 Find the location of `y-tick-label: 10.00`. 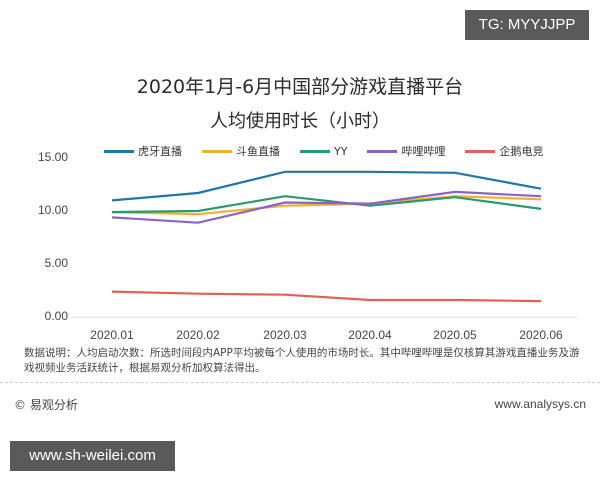

y-tick-label: 10.00 is located at coordinates (52, 210).